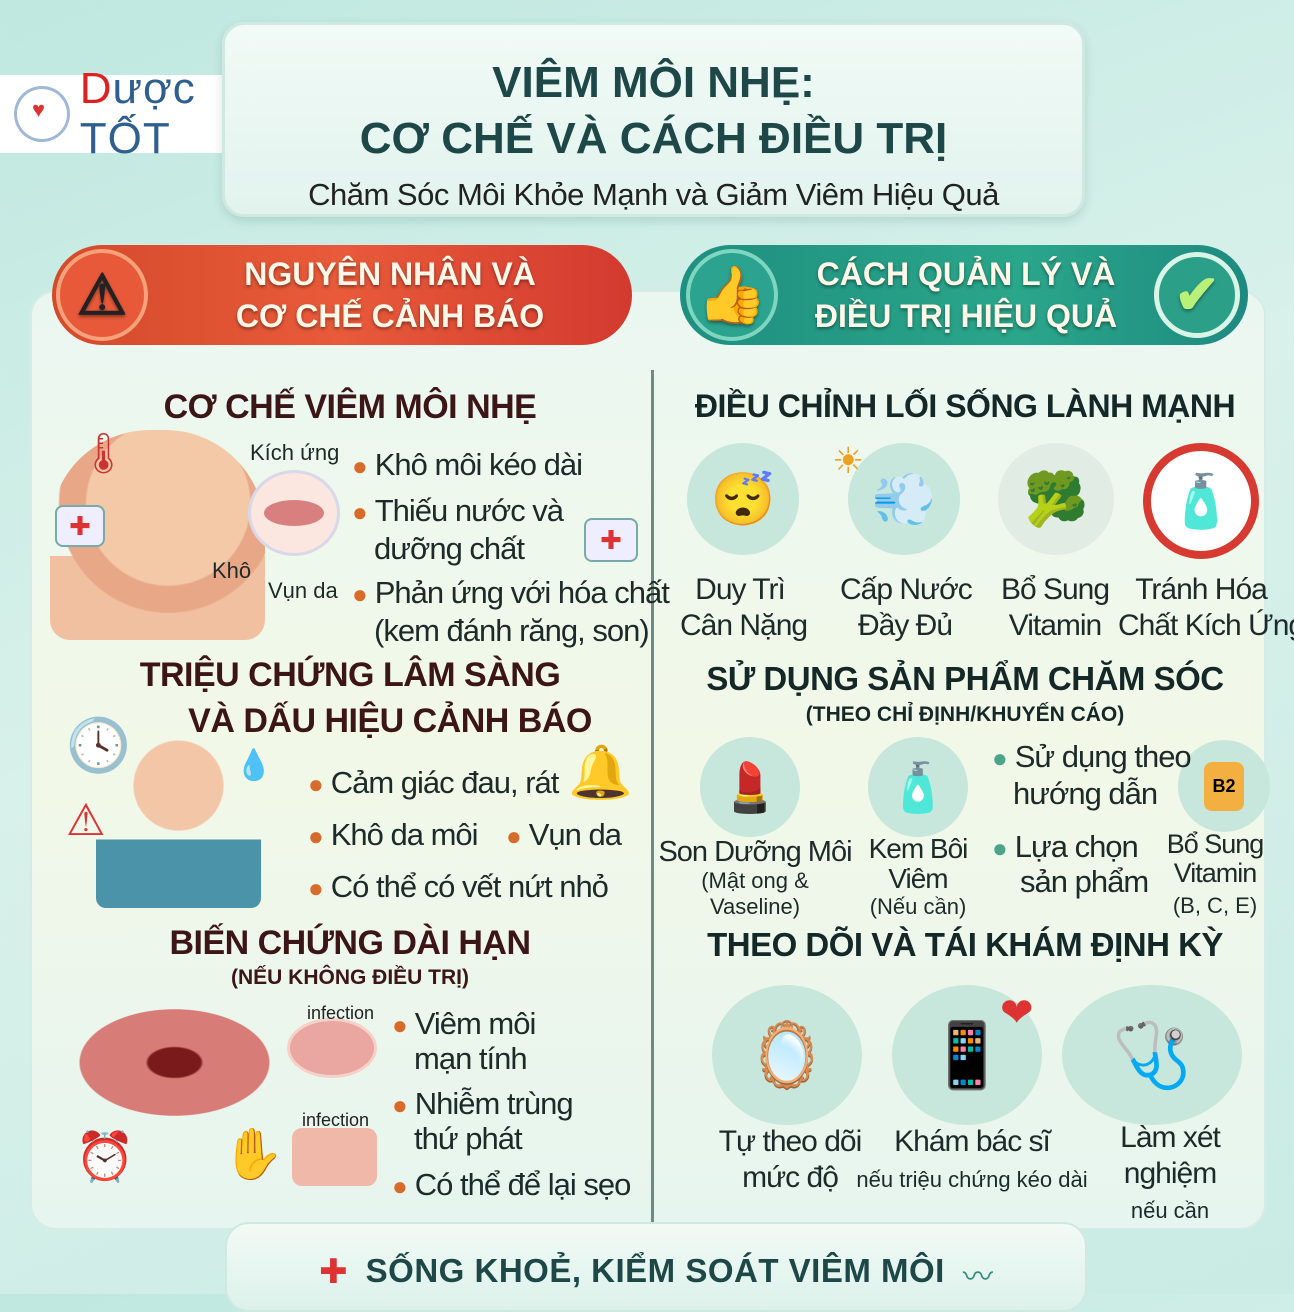  What do you see at coordinates (333, 1272) in the screenshot?
I see `medical-kit-icon: ✚` at bounding box center [333, 1272].